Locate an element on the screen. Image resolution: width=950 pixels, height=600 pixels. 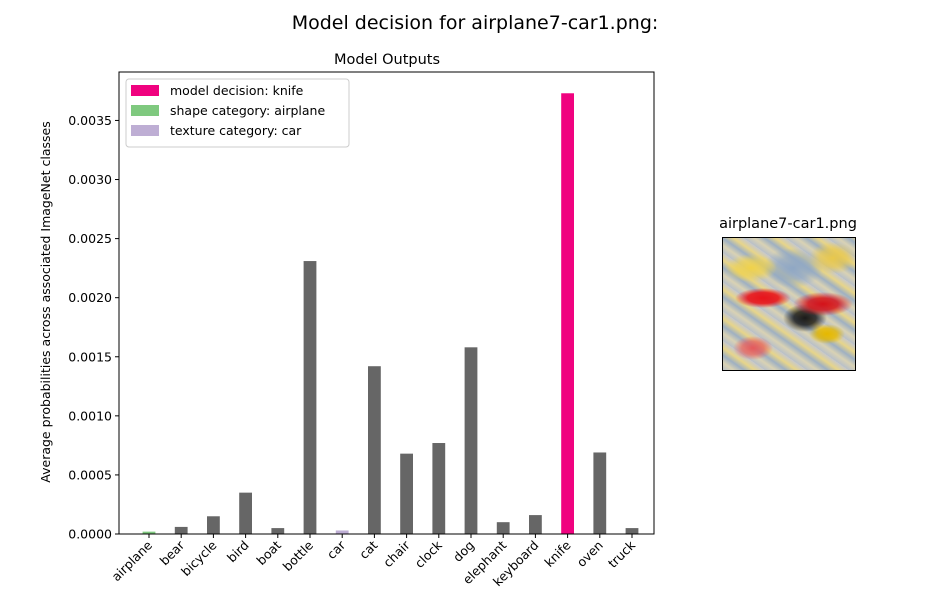
bar-truck is located at coordinates (632, 531).